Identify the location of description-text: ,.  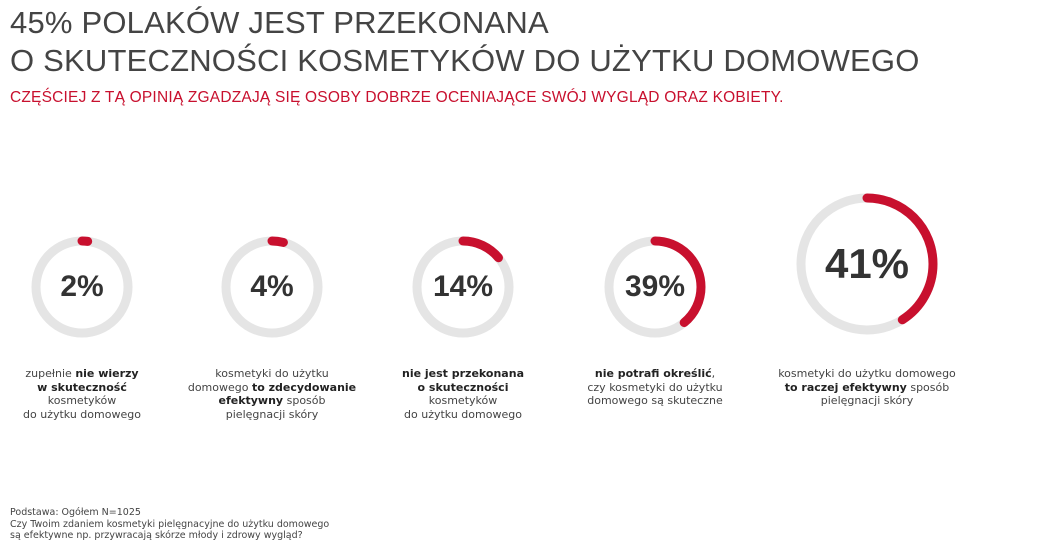
(713, 373).